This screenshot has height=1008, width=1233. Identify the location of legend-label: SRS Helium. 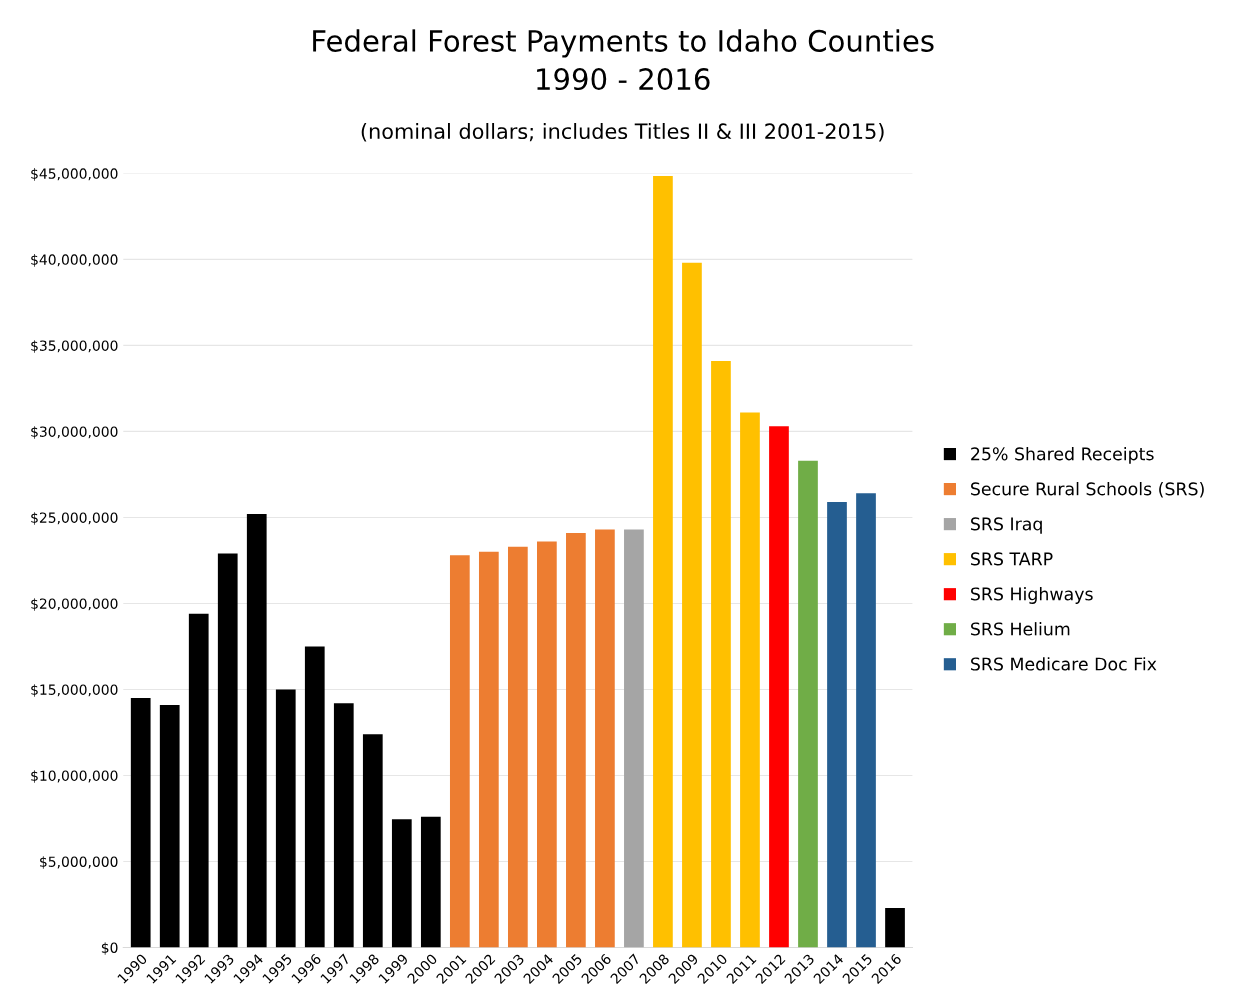
(1020, 629).